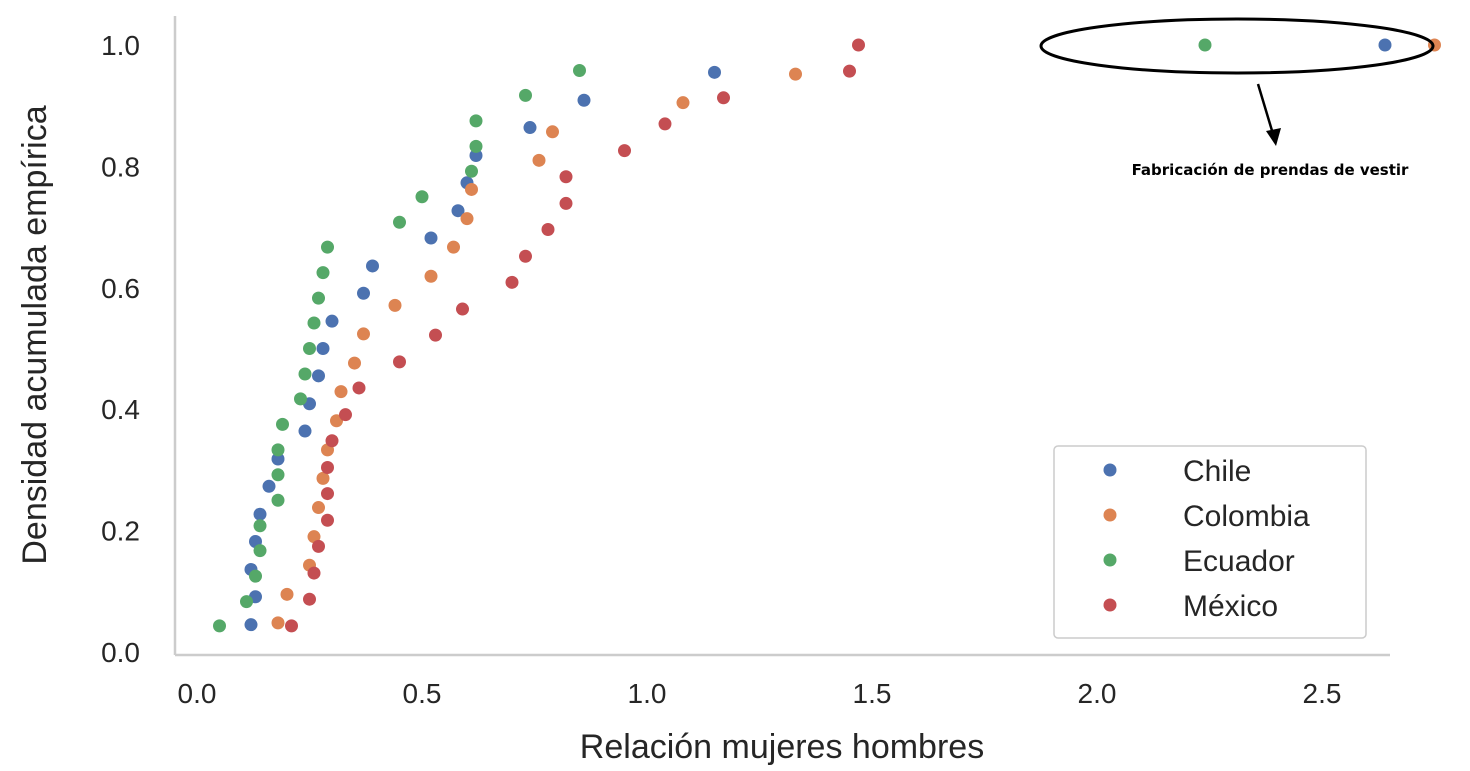  What do you see at coordinates (120, 531) in the screenshot?
I see `y-tick-label: 0.2` at bounding box center [120, 531].